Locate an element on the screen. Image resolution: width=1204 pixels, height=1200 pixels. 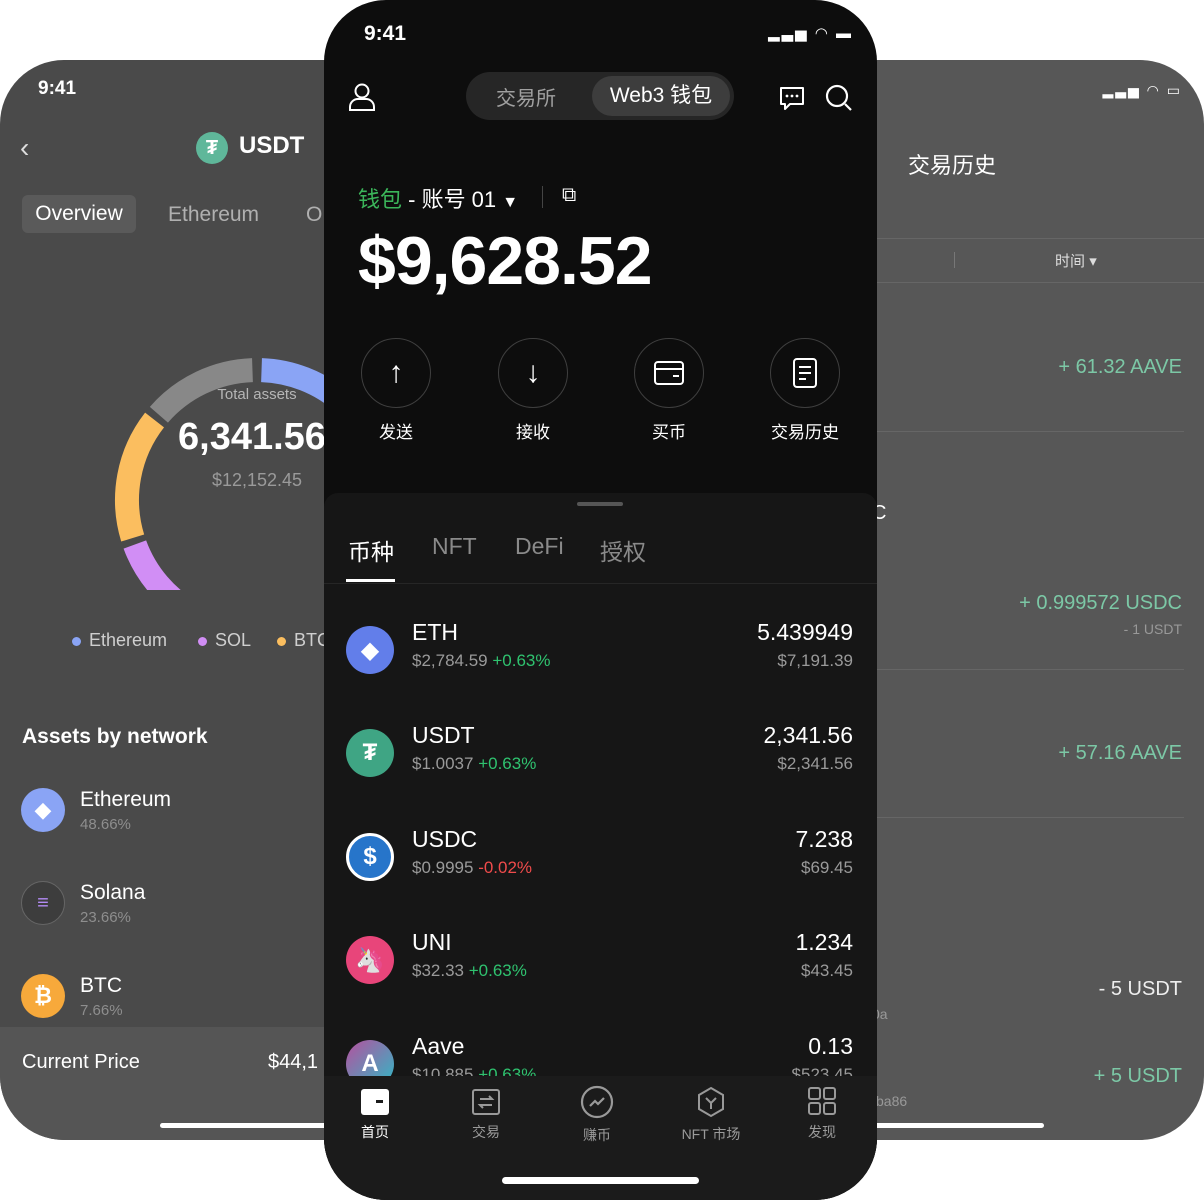
token-title: USDT is located at coordinates (272, 145).